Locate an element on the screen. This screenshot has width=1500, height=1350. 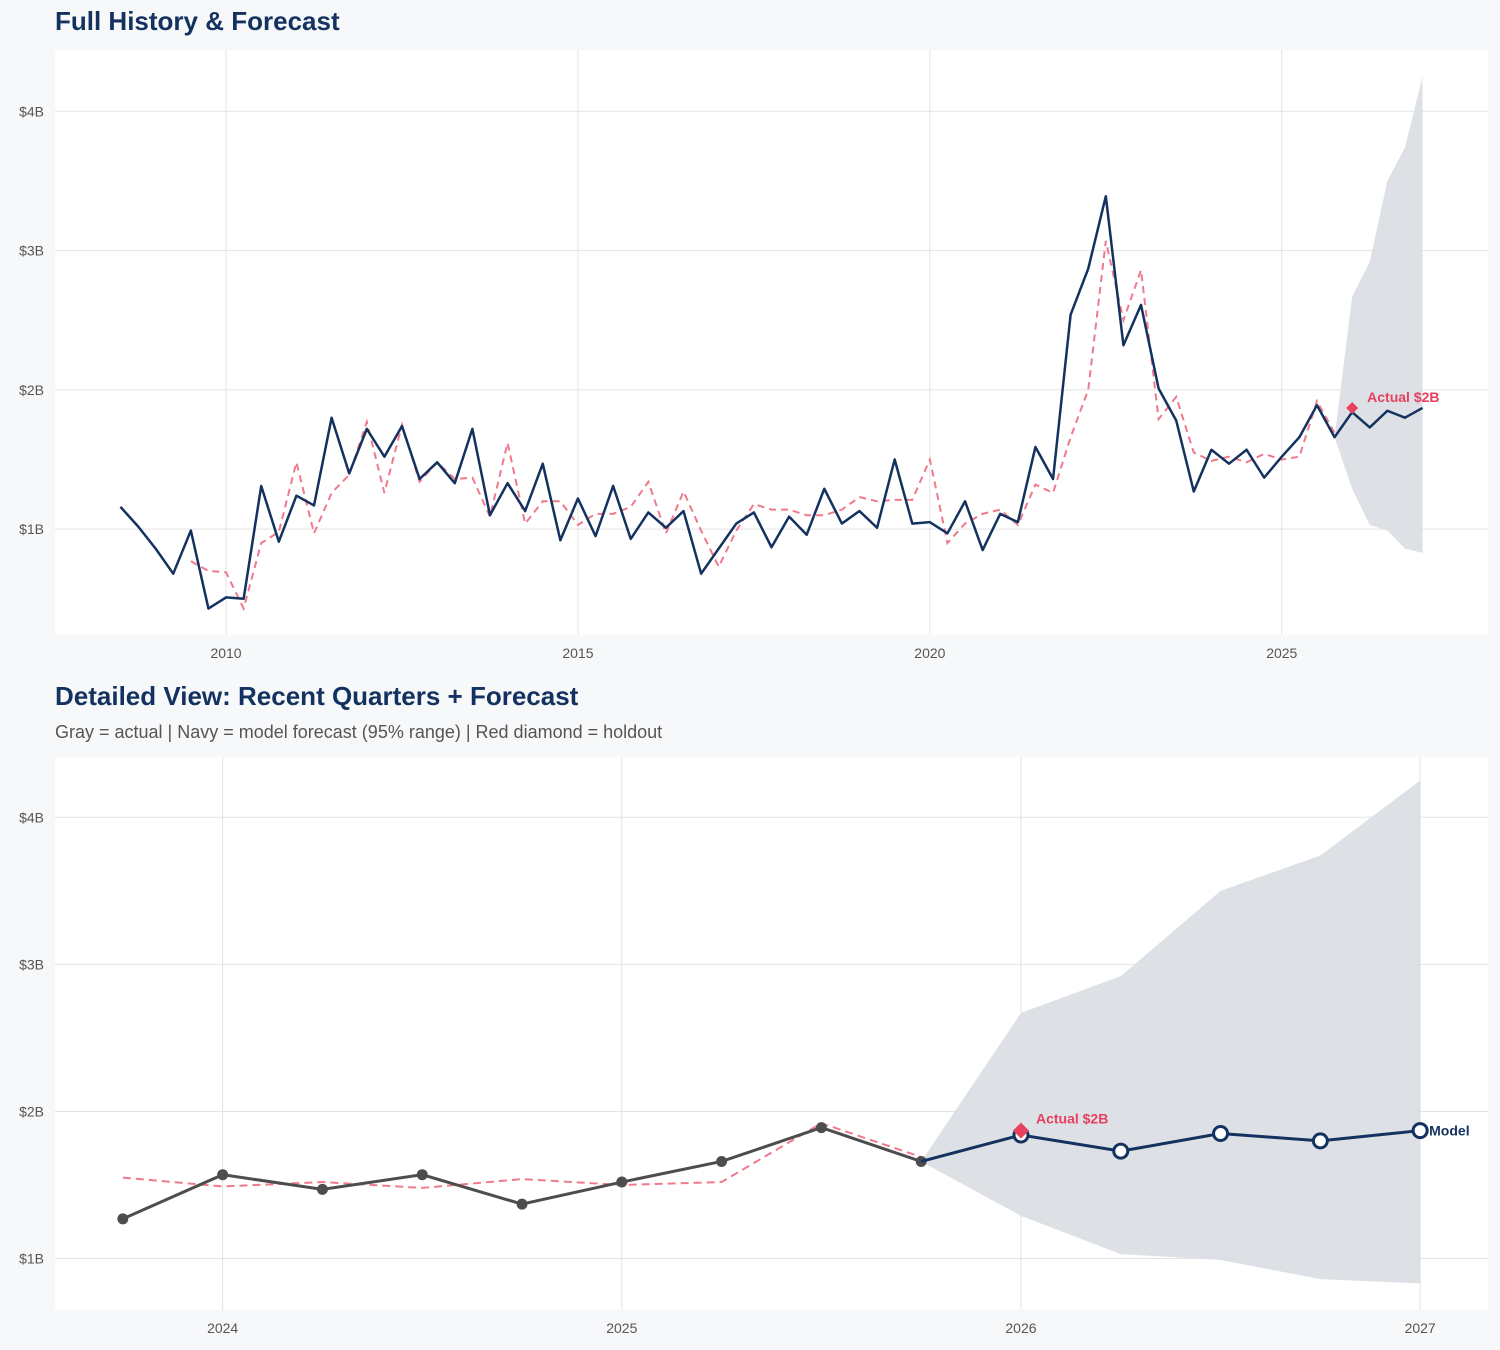
bottom-holdout-diamond is located at coordinates (1020, 1130).